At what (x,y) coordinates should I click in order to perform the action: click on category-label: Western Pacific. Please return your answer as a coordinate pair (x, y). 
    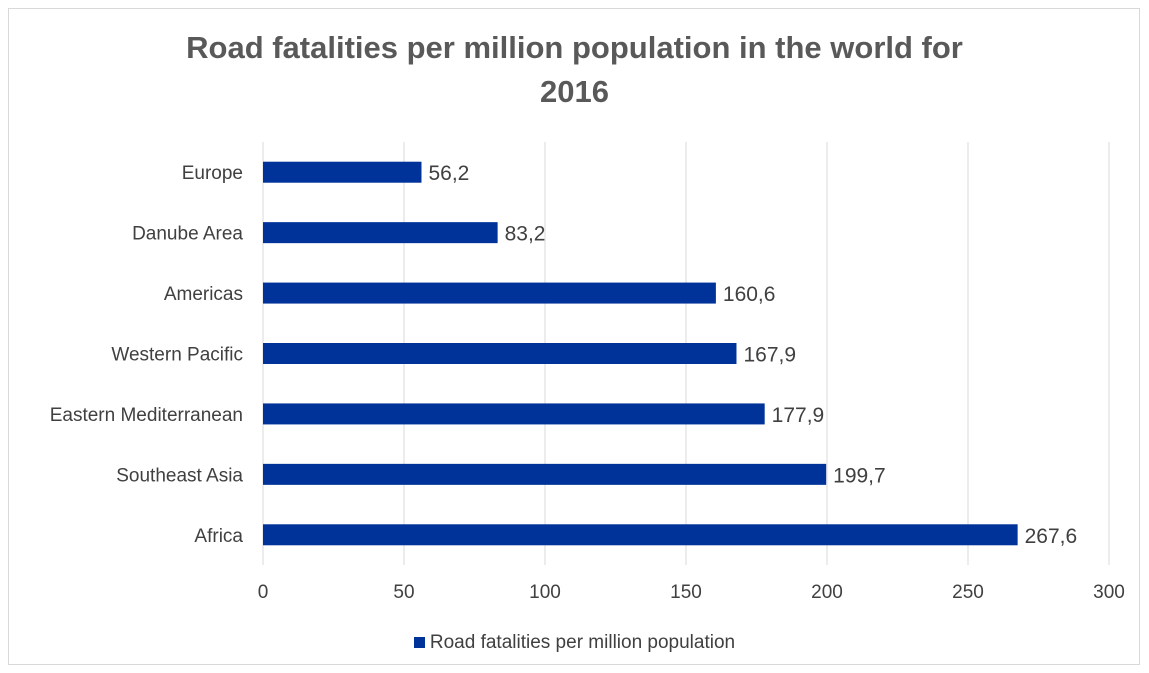
    Looking at the image, I should click on (177, 355).